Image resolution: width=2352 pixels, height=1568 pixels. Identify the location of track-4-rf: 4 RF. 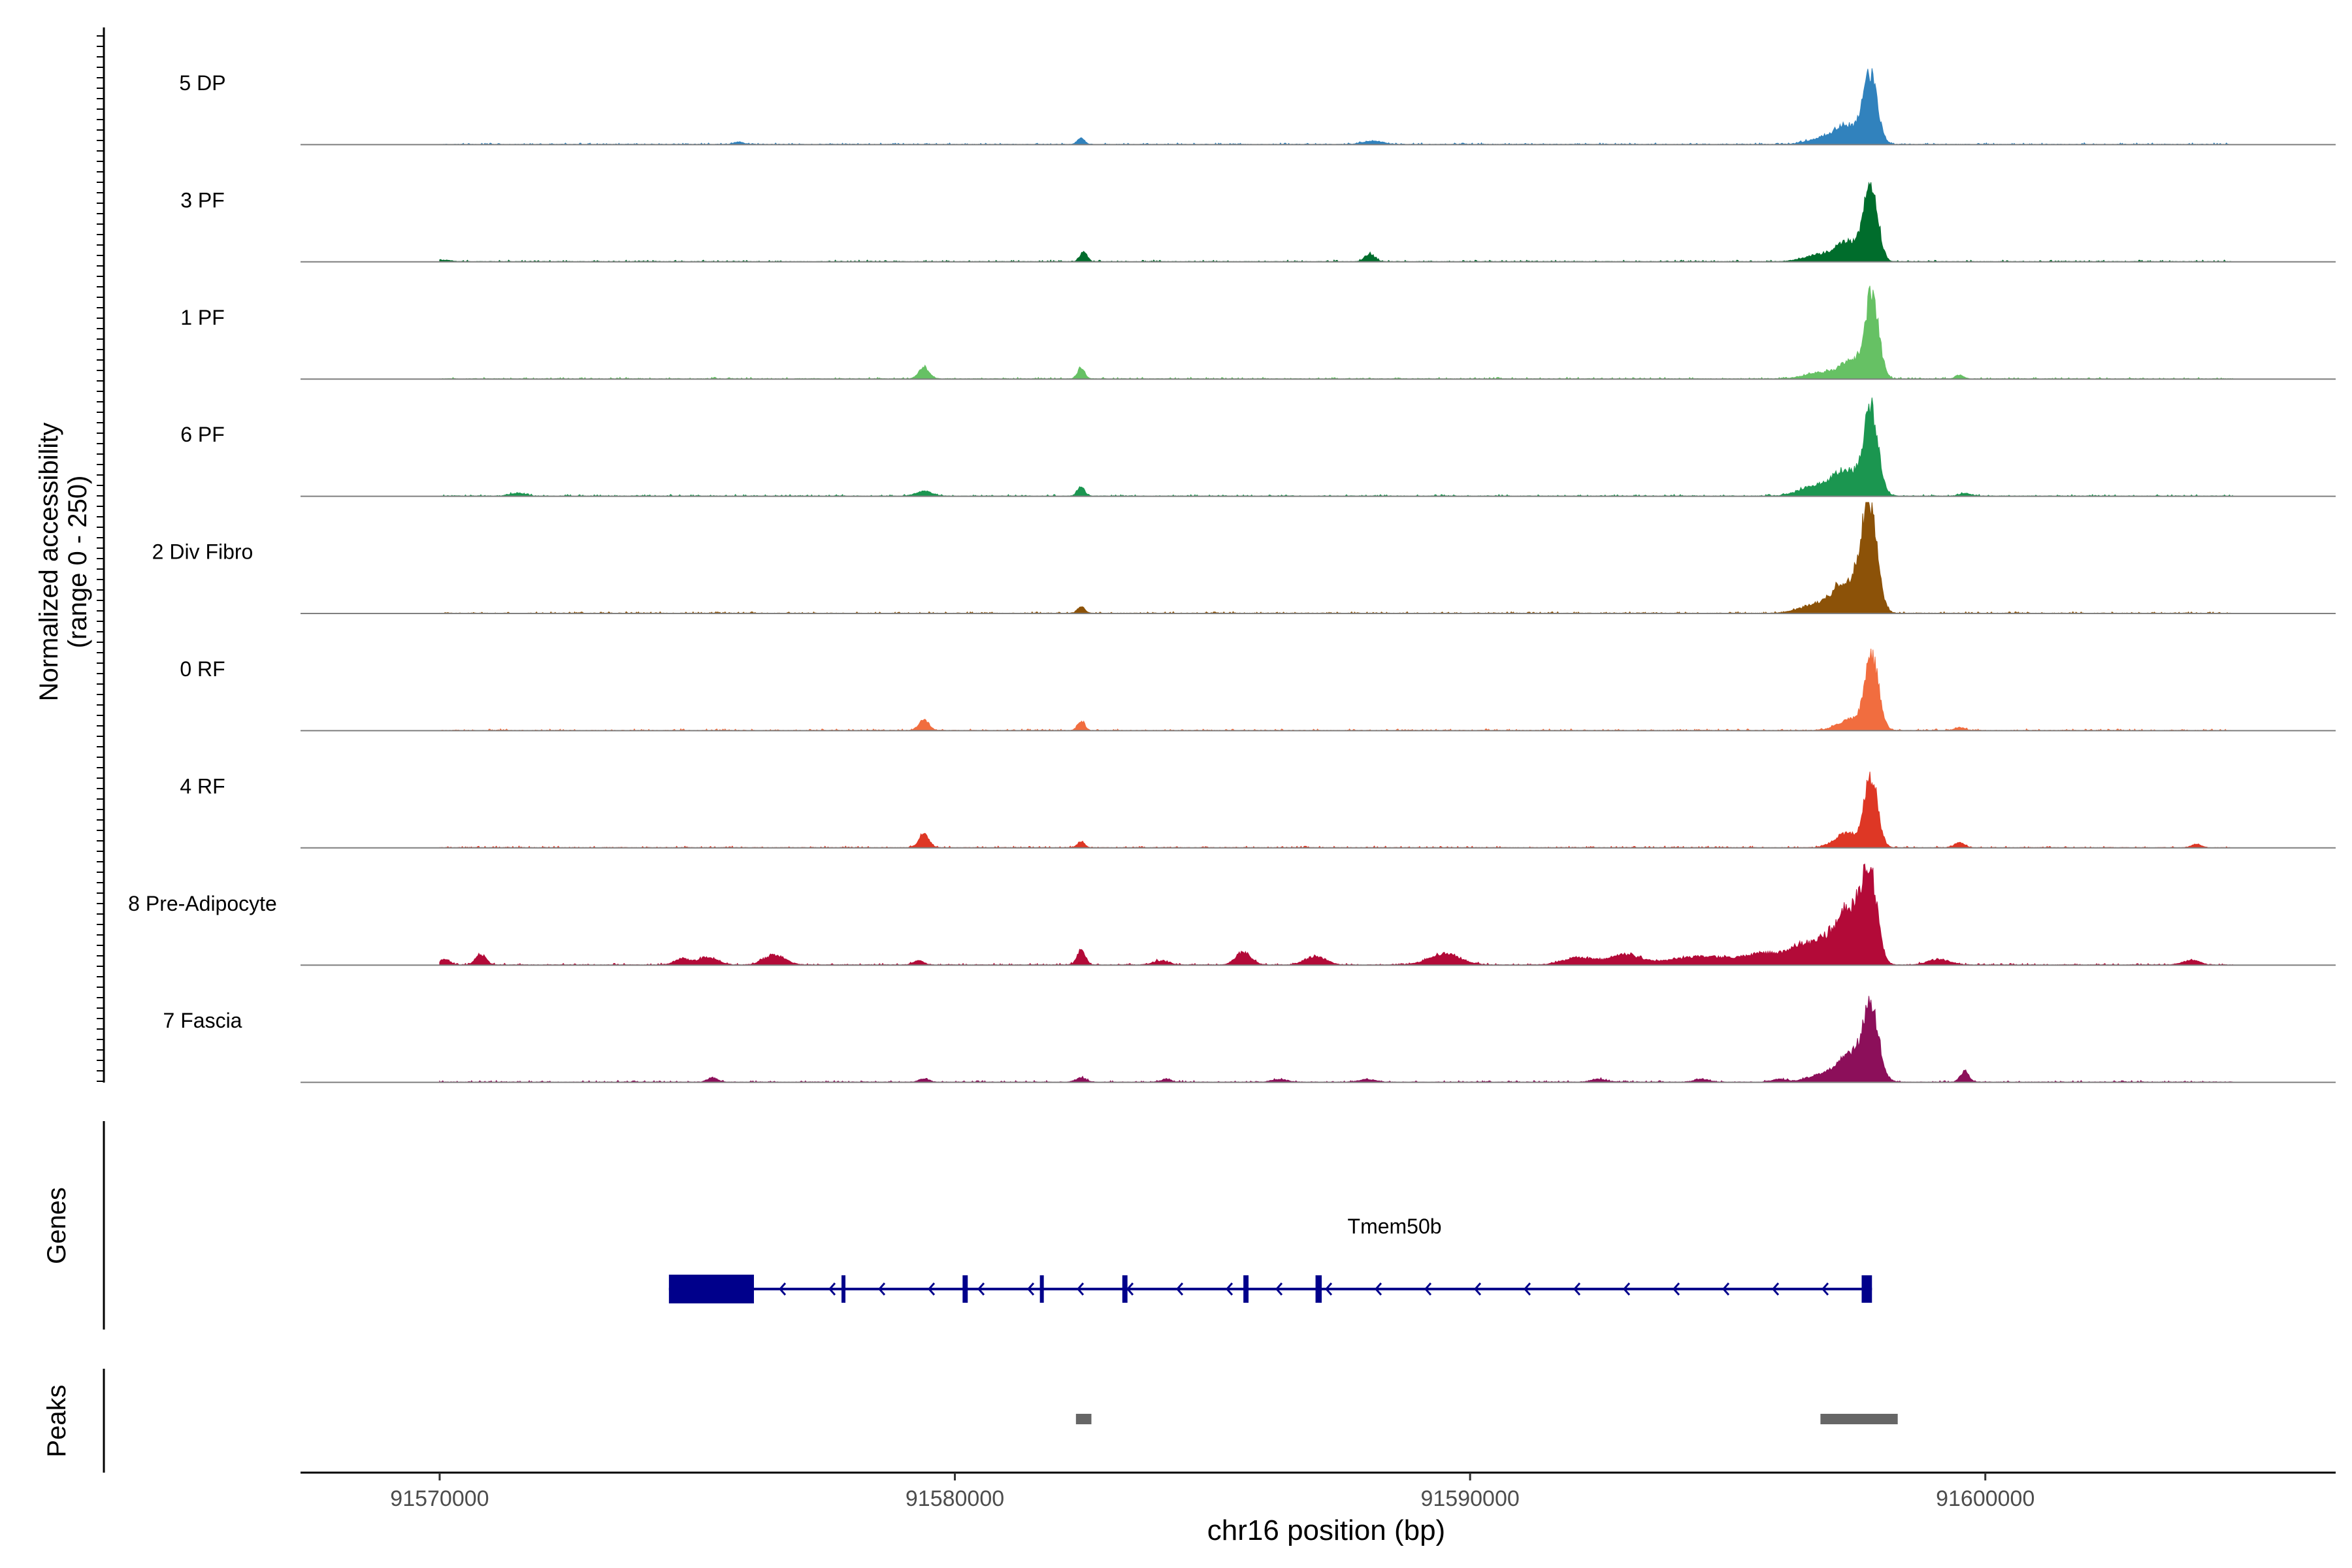
(1258, 810).